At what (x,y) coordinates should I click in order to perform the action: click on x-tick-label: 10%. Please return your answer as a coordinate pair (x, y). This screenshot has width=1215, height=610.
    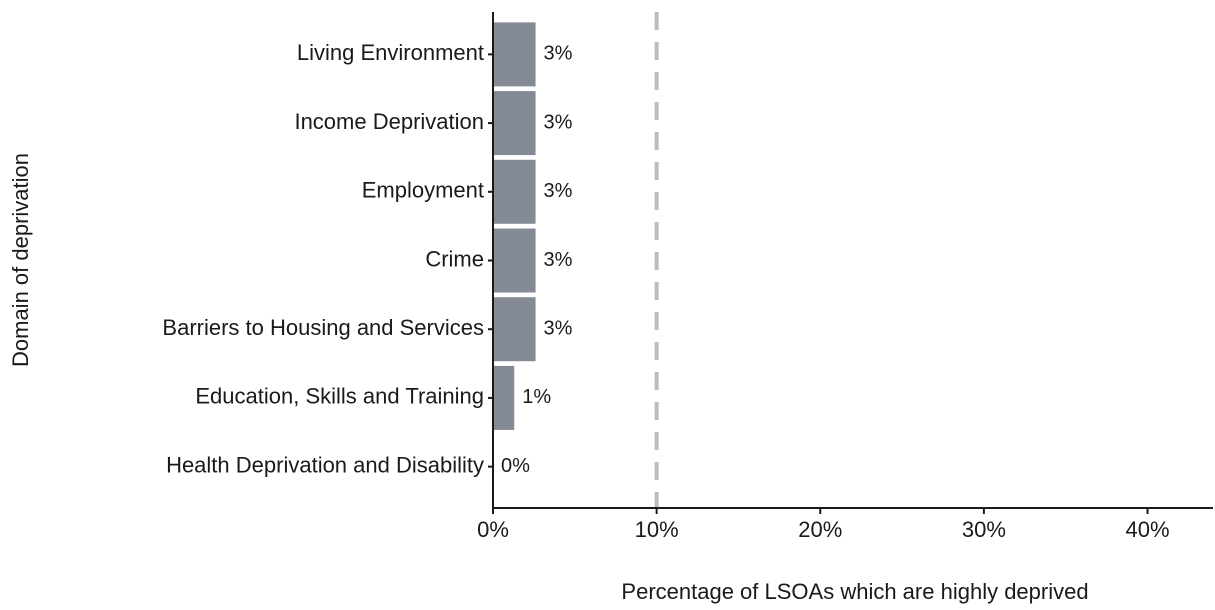
    Looking at the image, I should click on (657, 529).